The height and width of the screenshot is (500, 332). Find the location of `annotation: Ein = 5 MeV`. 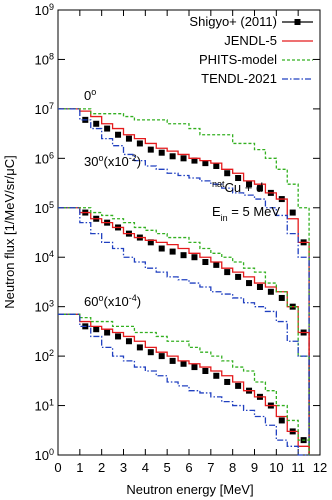

annotation: Ein = 5 MeV is located at coordinates (246, 213).